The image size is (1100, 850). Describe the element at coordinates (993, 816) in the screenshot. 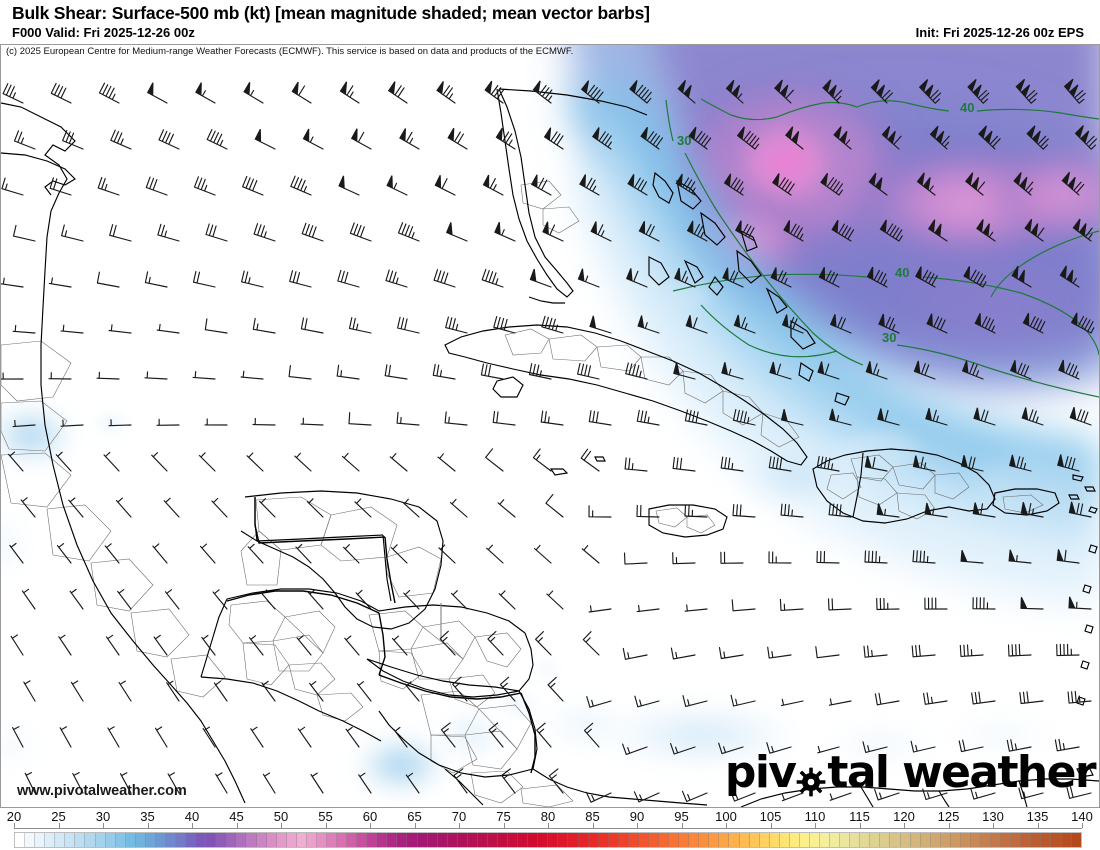

I see `colorbar-tick-label: 130` at that location.